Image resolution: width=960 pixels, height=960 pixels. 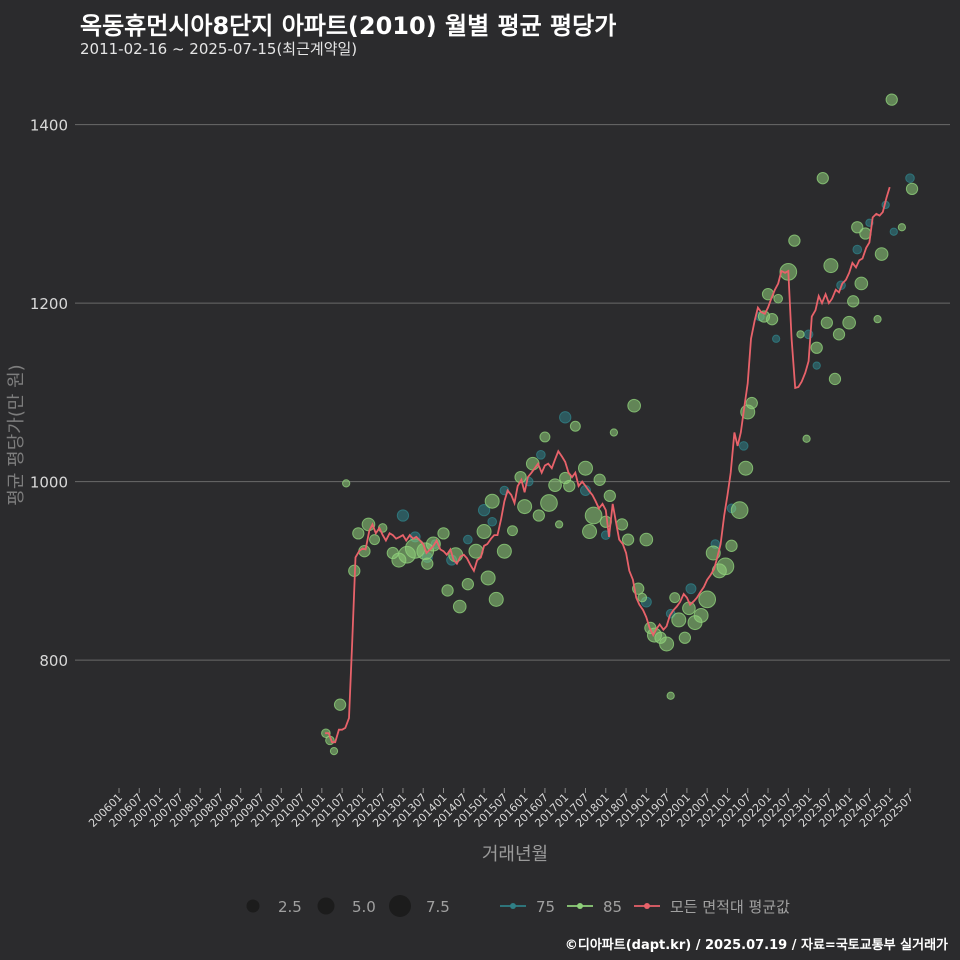 What do you see at coordinates (49, 304) in the screenshot?
I see `y-tick-label: 1200` at bounding box center [49, 304].